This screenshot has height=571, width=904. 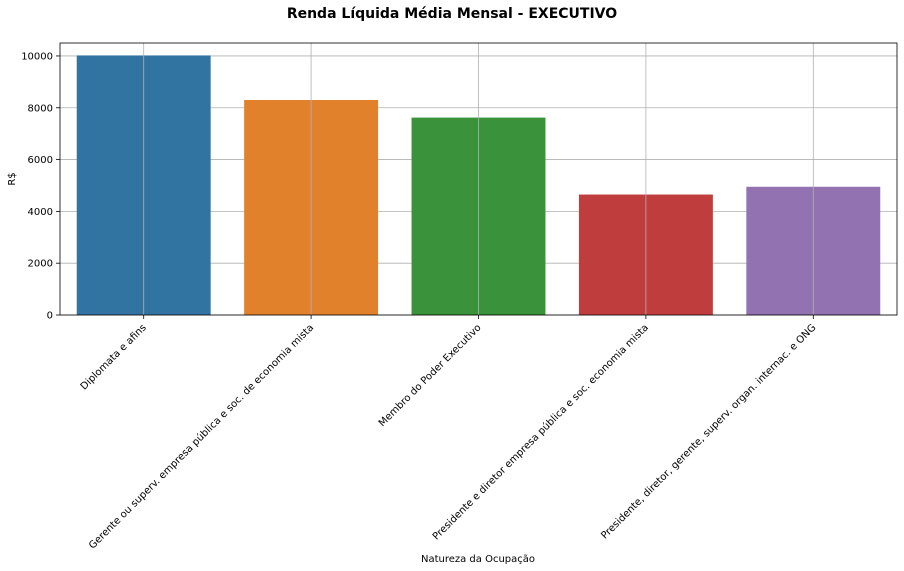 What do you see at coordinates (114, 357) in the screenshot?
I see `x-tick-label: Diplomata e afins` at bounding box center [114, 357].